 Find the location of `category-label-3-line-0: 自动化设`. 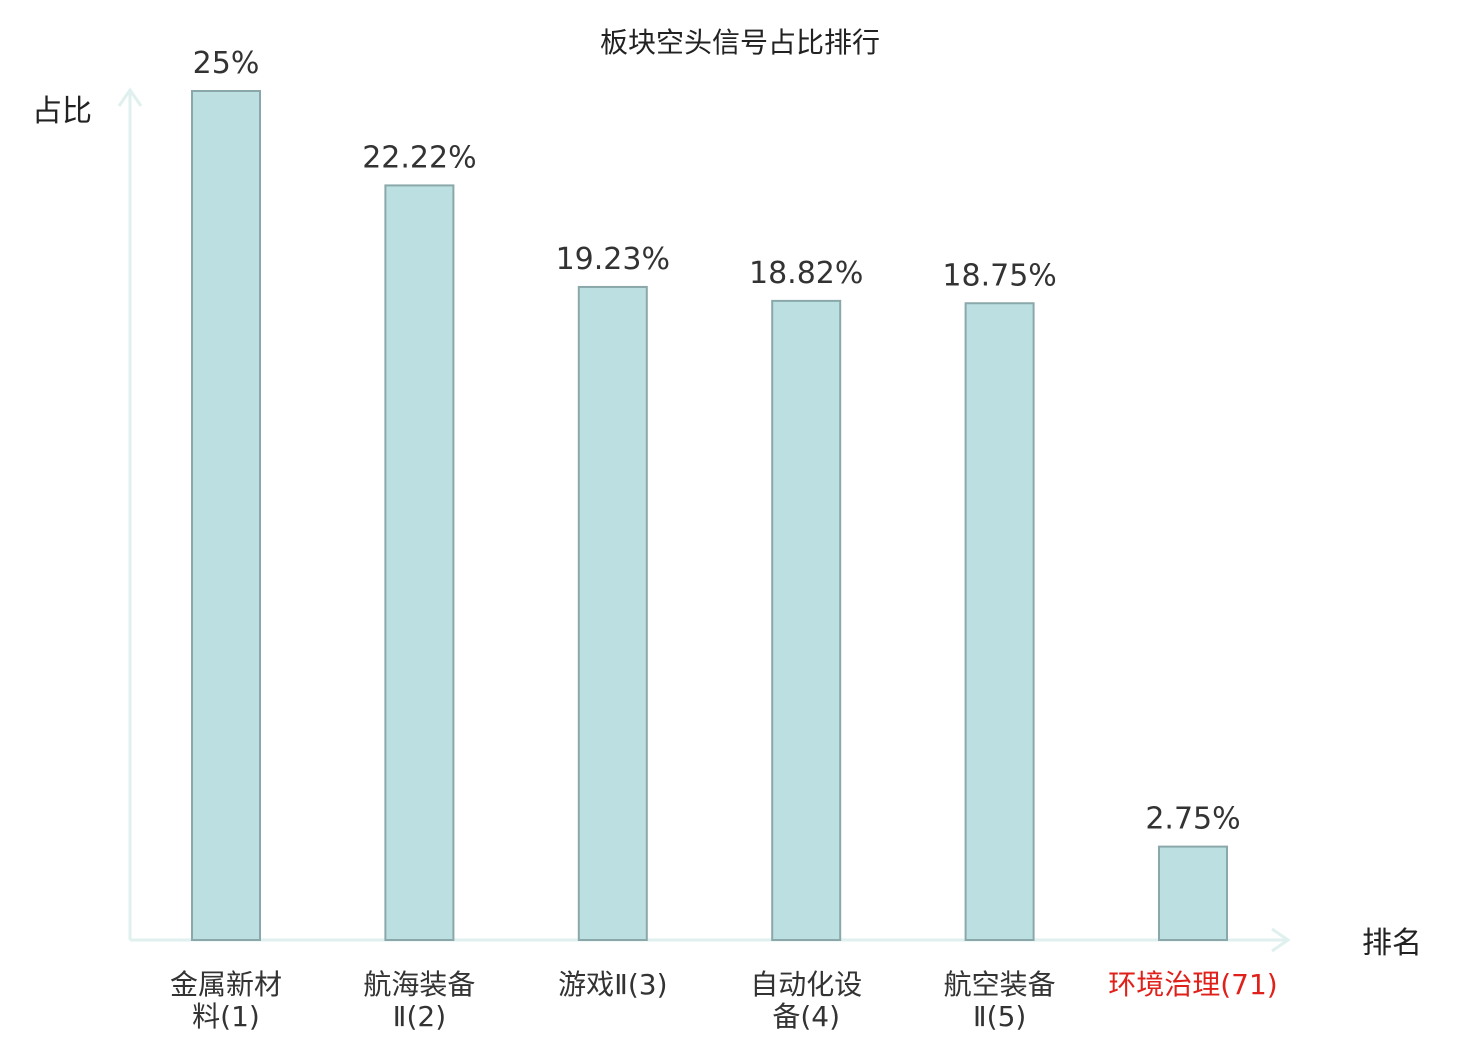

category-label-3-line-0: 自动化设 is located at coordinates (806, 984).